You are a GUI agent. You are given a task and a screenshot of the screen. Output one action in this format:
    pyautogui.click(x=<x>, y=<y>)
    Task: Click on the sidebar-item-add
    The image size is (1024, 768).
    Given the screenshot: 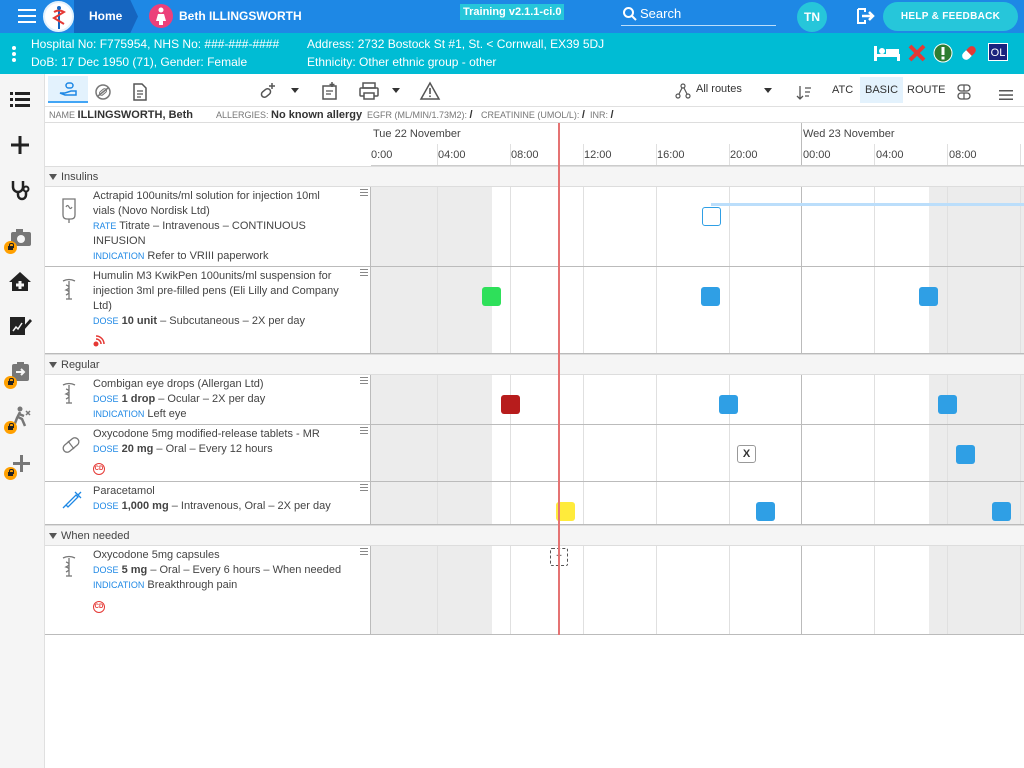 What is the action you would take?
    pyautogui.click(x=22, y=147)
    